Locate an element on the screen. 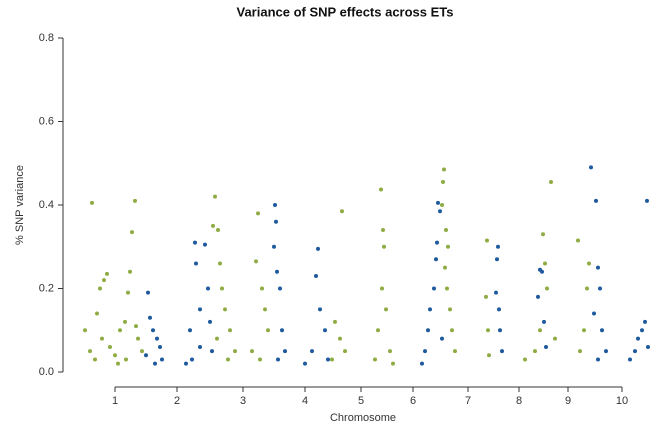  x-tick-label: 2 is located at coordinates (177, 401).